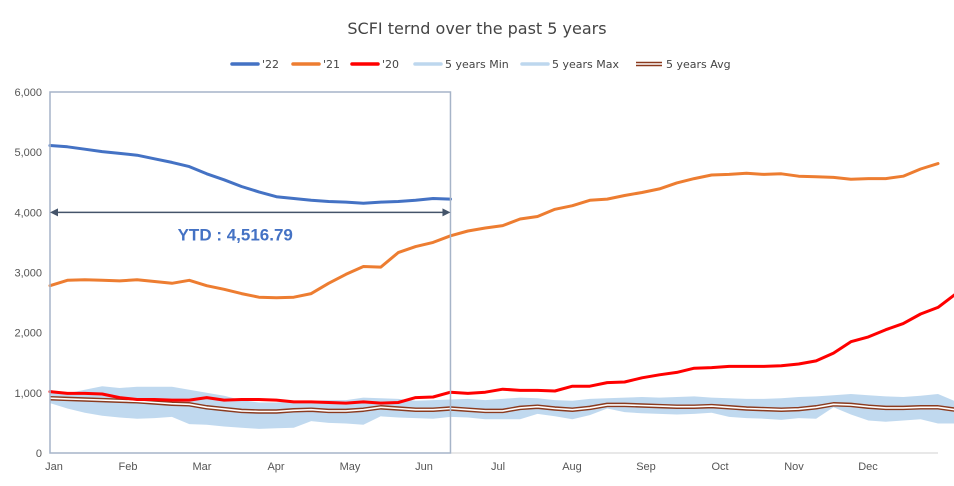 This screenshot has height=486, width=954. Describe the element at coordinates (235, 234) in the screenshot. I see `ytd-annotation-label: YTD : 4,516.79` at that location.